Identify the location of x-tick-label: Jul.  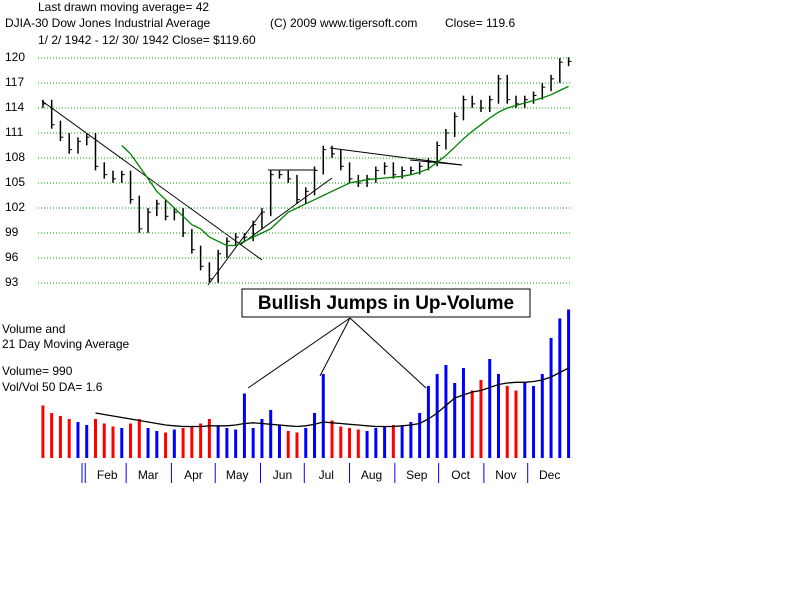
(326, 475).